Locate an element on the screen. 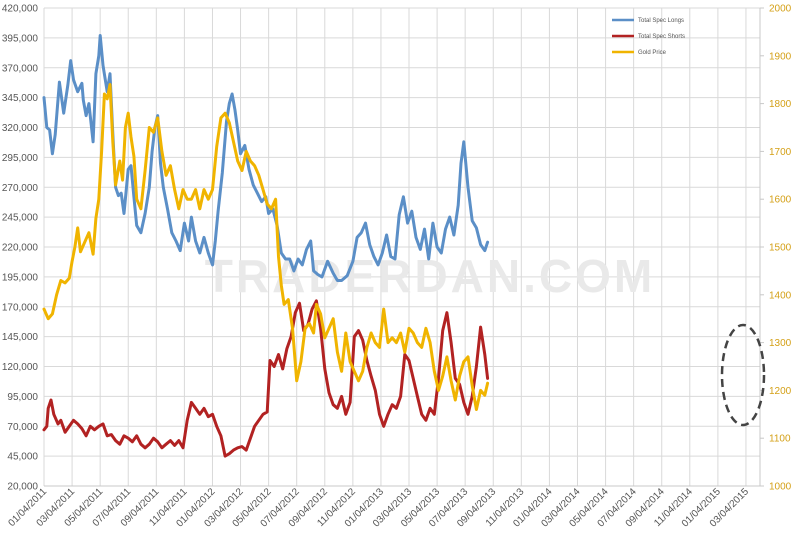 This screenshot has height=534, width=800. left-tick-label: 145,000 is located at coordinates (20, 337).